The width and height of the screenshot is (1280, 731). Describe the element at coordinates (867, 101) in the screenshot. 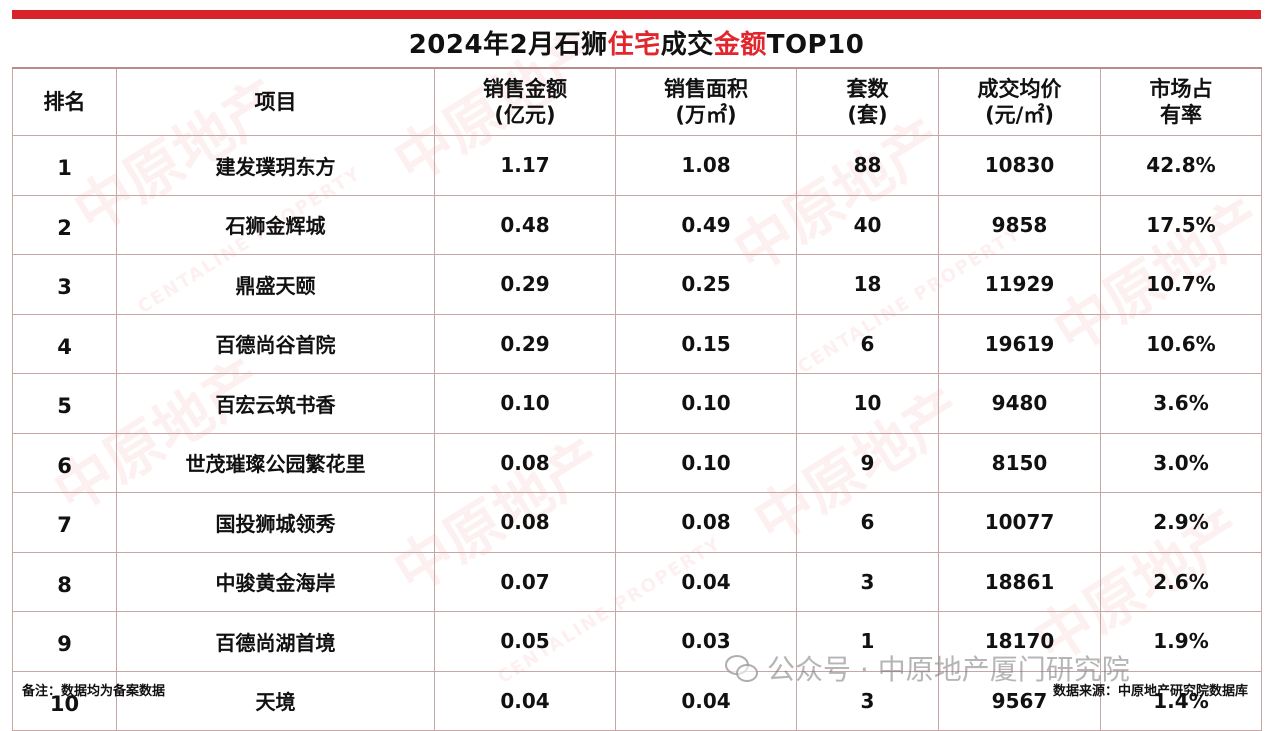

I see `header-units: 套数 (套)` at that location.